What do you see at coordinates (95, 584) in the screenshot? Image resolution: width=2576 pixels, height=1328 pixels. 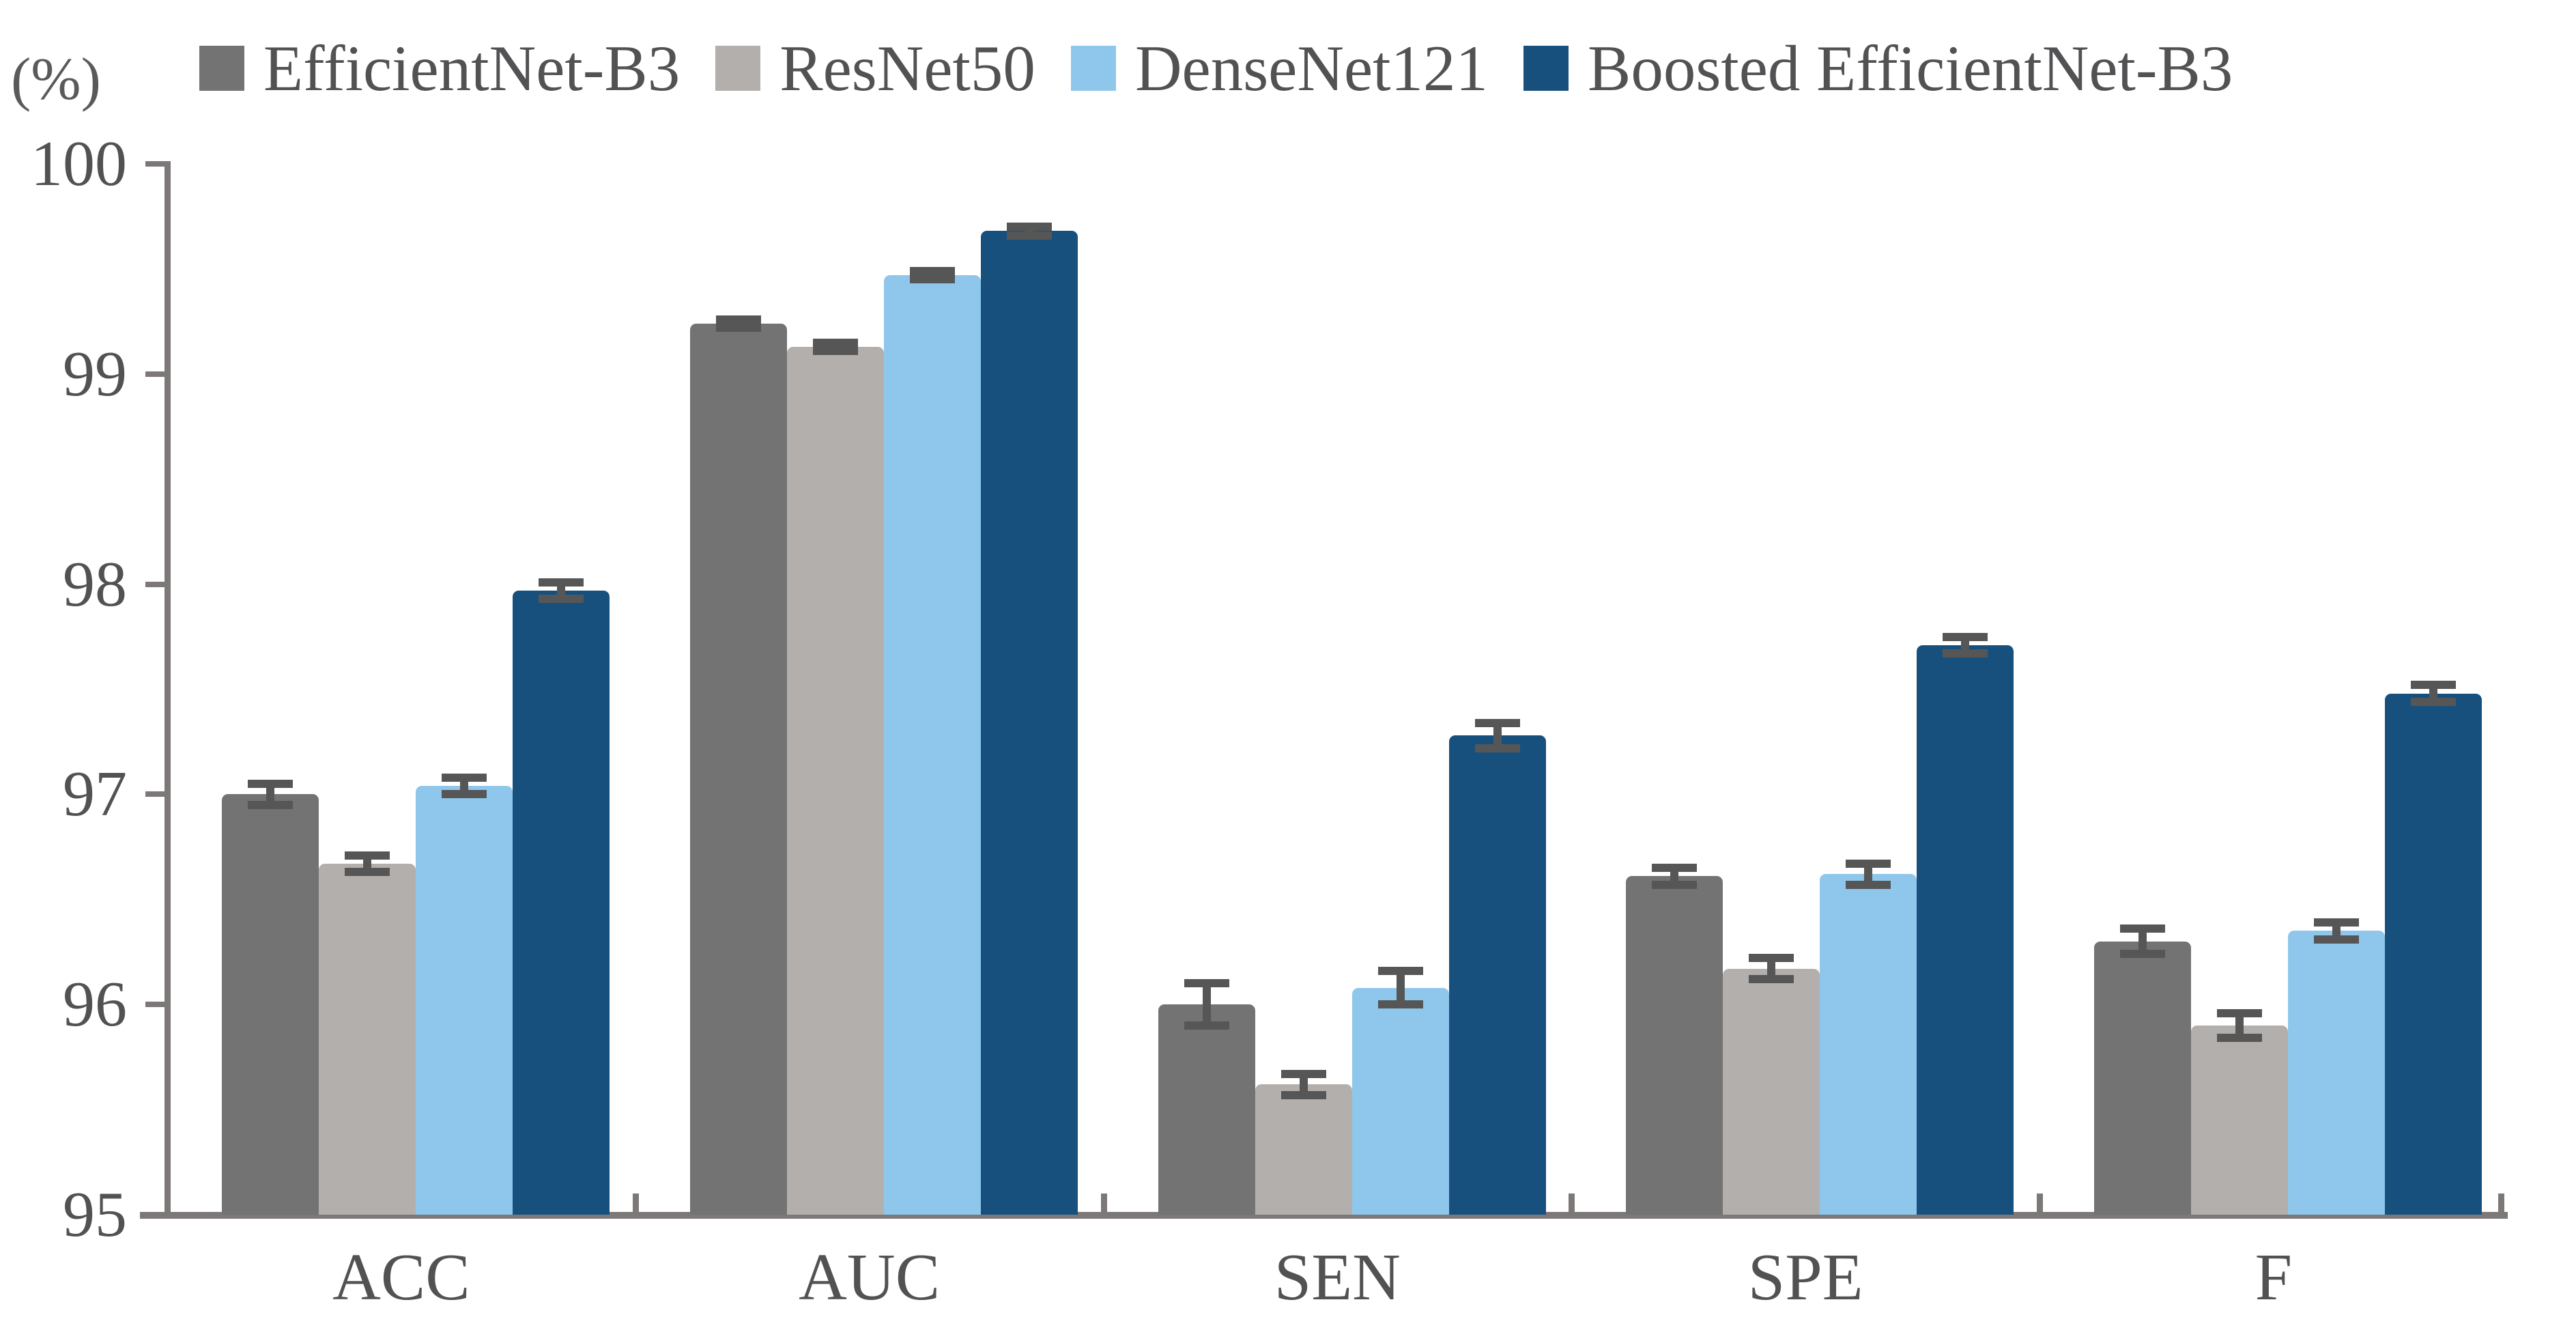 I see `y-axis-tick-label: 98` at bounding box center [95, 584].